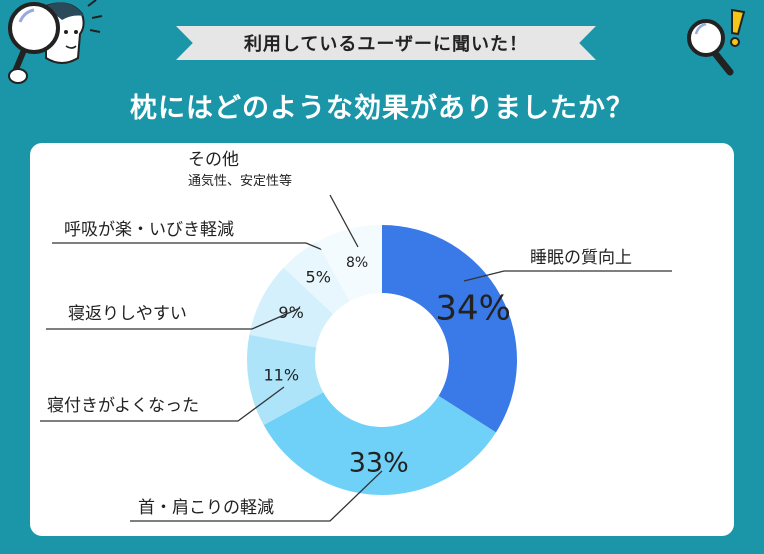 This screenshot has height=554, width=764. Describe the element at coordinates (281, 374) in the screenshot. I see `slice-value-label: 11%` at that location.